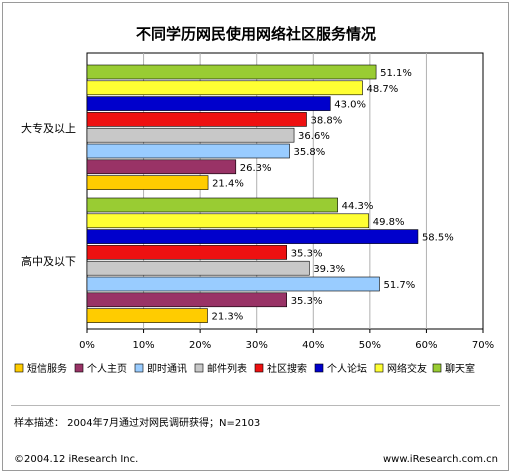 Image resolution: width=513 pixels, height=475 pixels. I want to click on bar-value-label: 51.1%, so click(396, 73).